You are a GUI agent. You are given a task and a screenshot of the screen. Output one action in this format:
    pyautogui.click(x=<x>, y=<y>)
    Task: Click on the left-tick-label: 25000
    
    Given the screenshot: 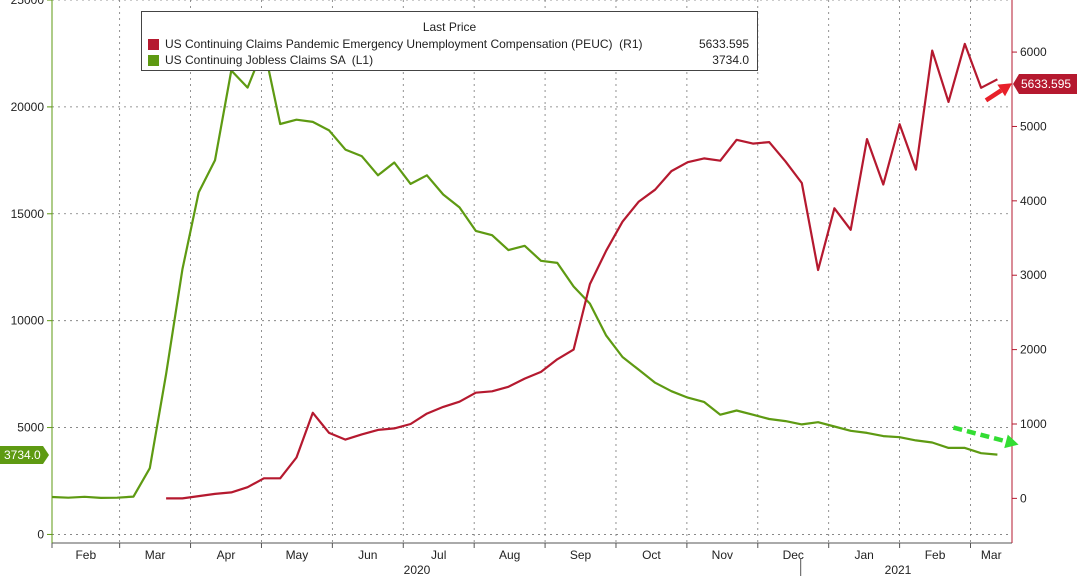 What is the action you would take?
    pyautogui.click(x=28, y=3)
    